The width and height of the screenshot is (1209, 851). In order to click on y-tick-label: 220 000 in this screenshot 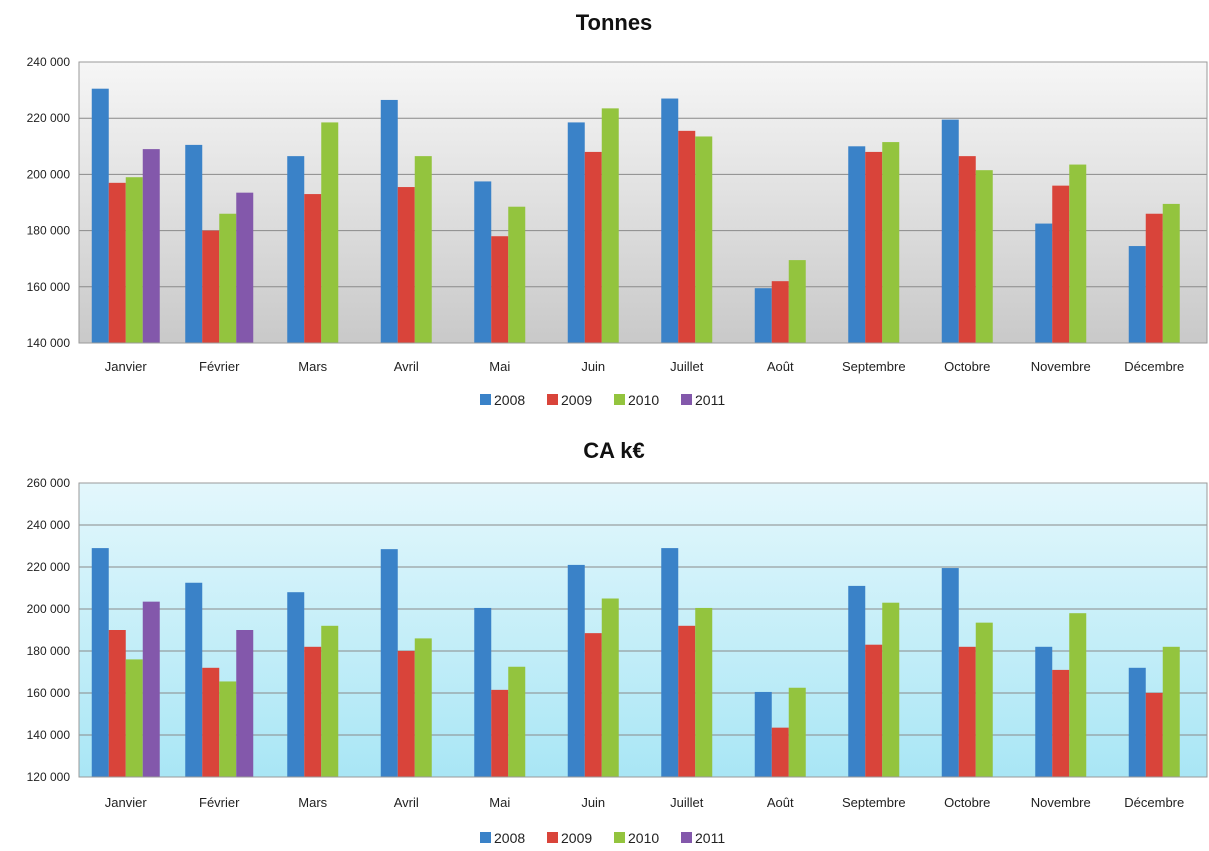, I will do `click(49, 567)`.